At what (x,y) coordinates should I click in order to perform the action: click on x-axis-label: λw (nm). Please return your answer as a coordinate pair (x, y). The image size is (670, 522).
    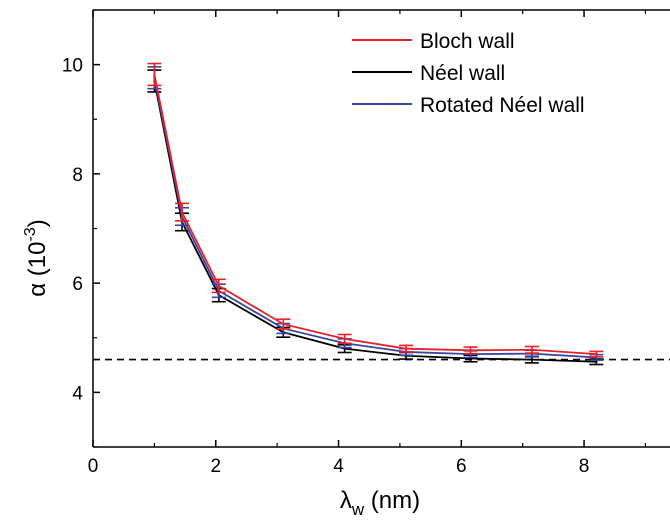
    Looking at the image, I should click on (380, 503).